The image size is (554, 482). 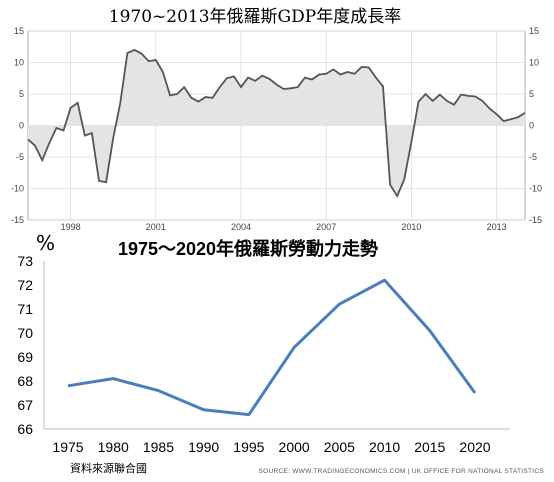 I want to click on gdp-x-tick-label: 2013, so click(x=497, y=227).